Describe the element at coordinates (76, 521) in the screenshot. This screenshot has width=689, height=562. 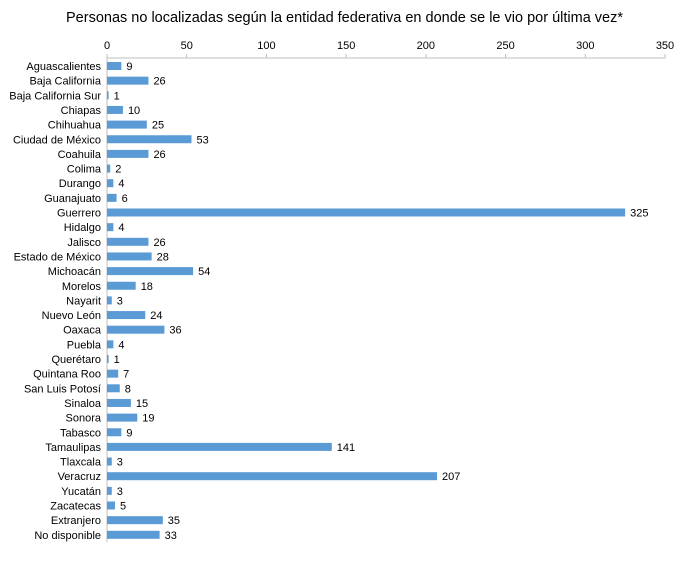
I see `category-label: Extranjero` at that location.